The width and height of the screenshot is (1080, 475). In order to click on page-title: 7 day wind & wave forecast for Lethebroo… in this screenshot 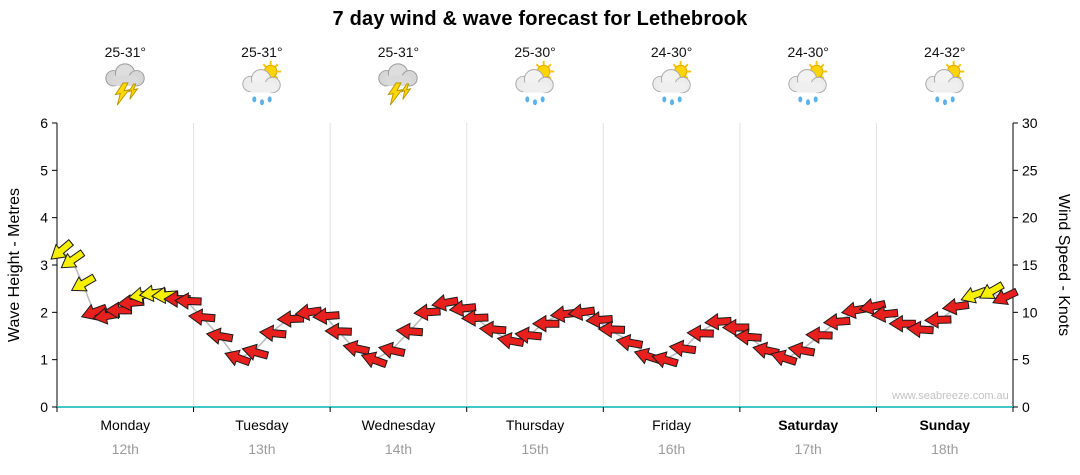, I will do `click(540, 19)`.